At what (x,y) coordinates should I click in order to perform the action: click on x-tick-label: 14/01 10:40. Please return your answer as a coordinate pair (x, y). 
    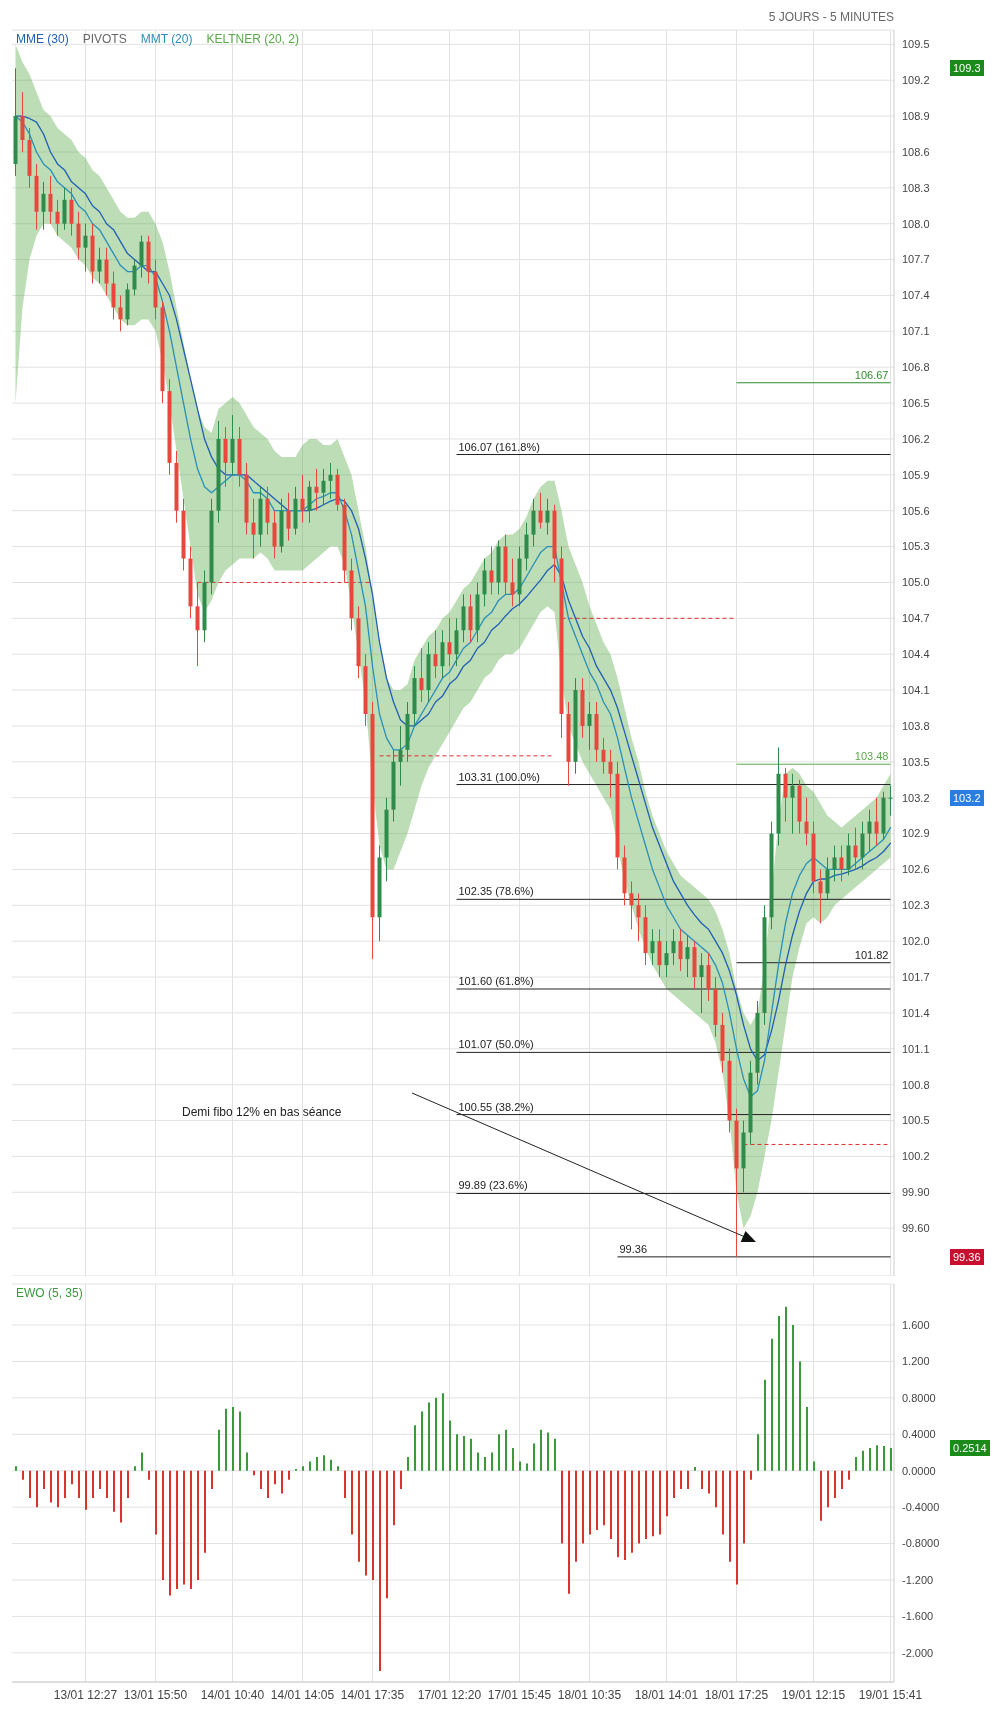
    Looking at the image, I should click on (232, 1694).